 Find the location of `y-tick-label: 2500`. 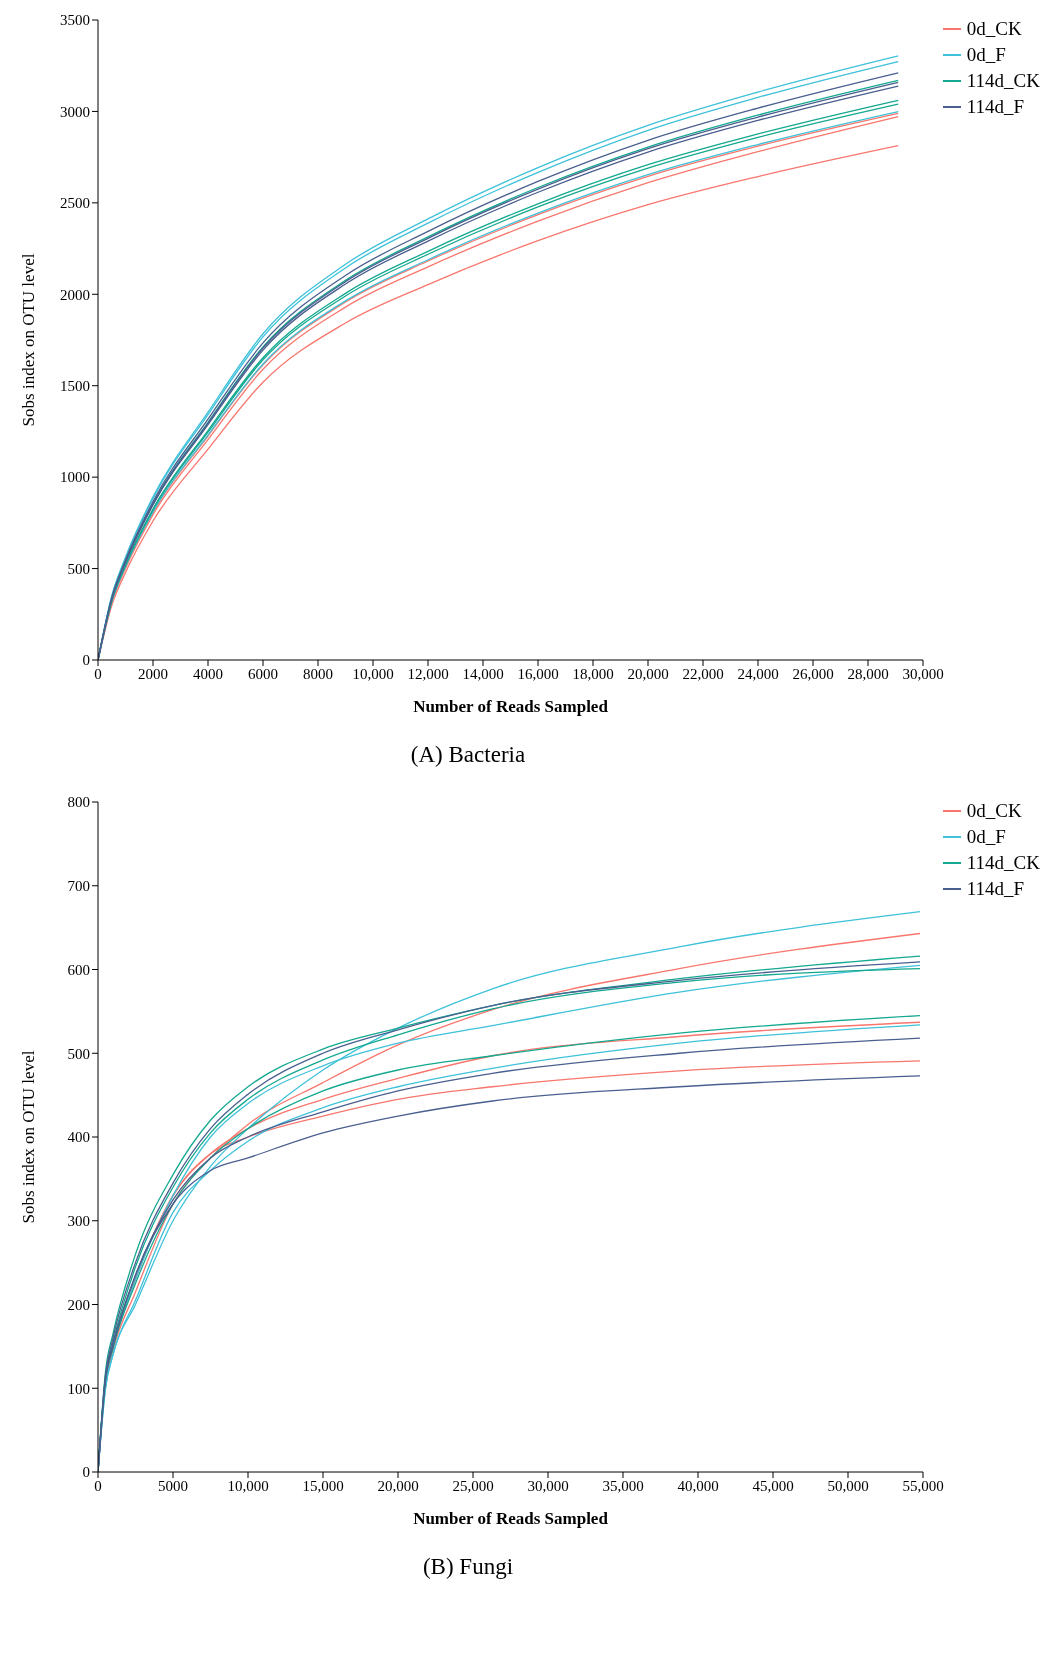

y-tick-label: 2500 is located at coordinates (75, 203).